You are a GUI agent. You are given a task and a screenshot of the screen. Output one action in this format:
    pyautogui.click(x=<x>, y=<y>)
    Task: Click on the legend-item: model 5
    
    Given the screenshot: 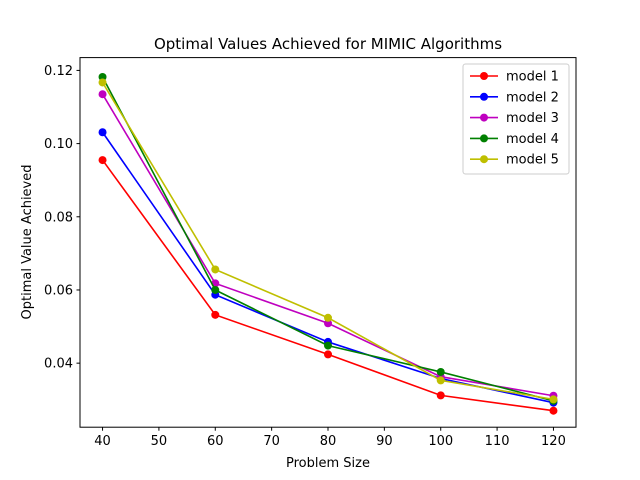 What is the action you would take?
    pyautogui.click(x=514, y=160)
    